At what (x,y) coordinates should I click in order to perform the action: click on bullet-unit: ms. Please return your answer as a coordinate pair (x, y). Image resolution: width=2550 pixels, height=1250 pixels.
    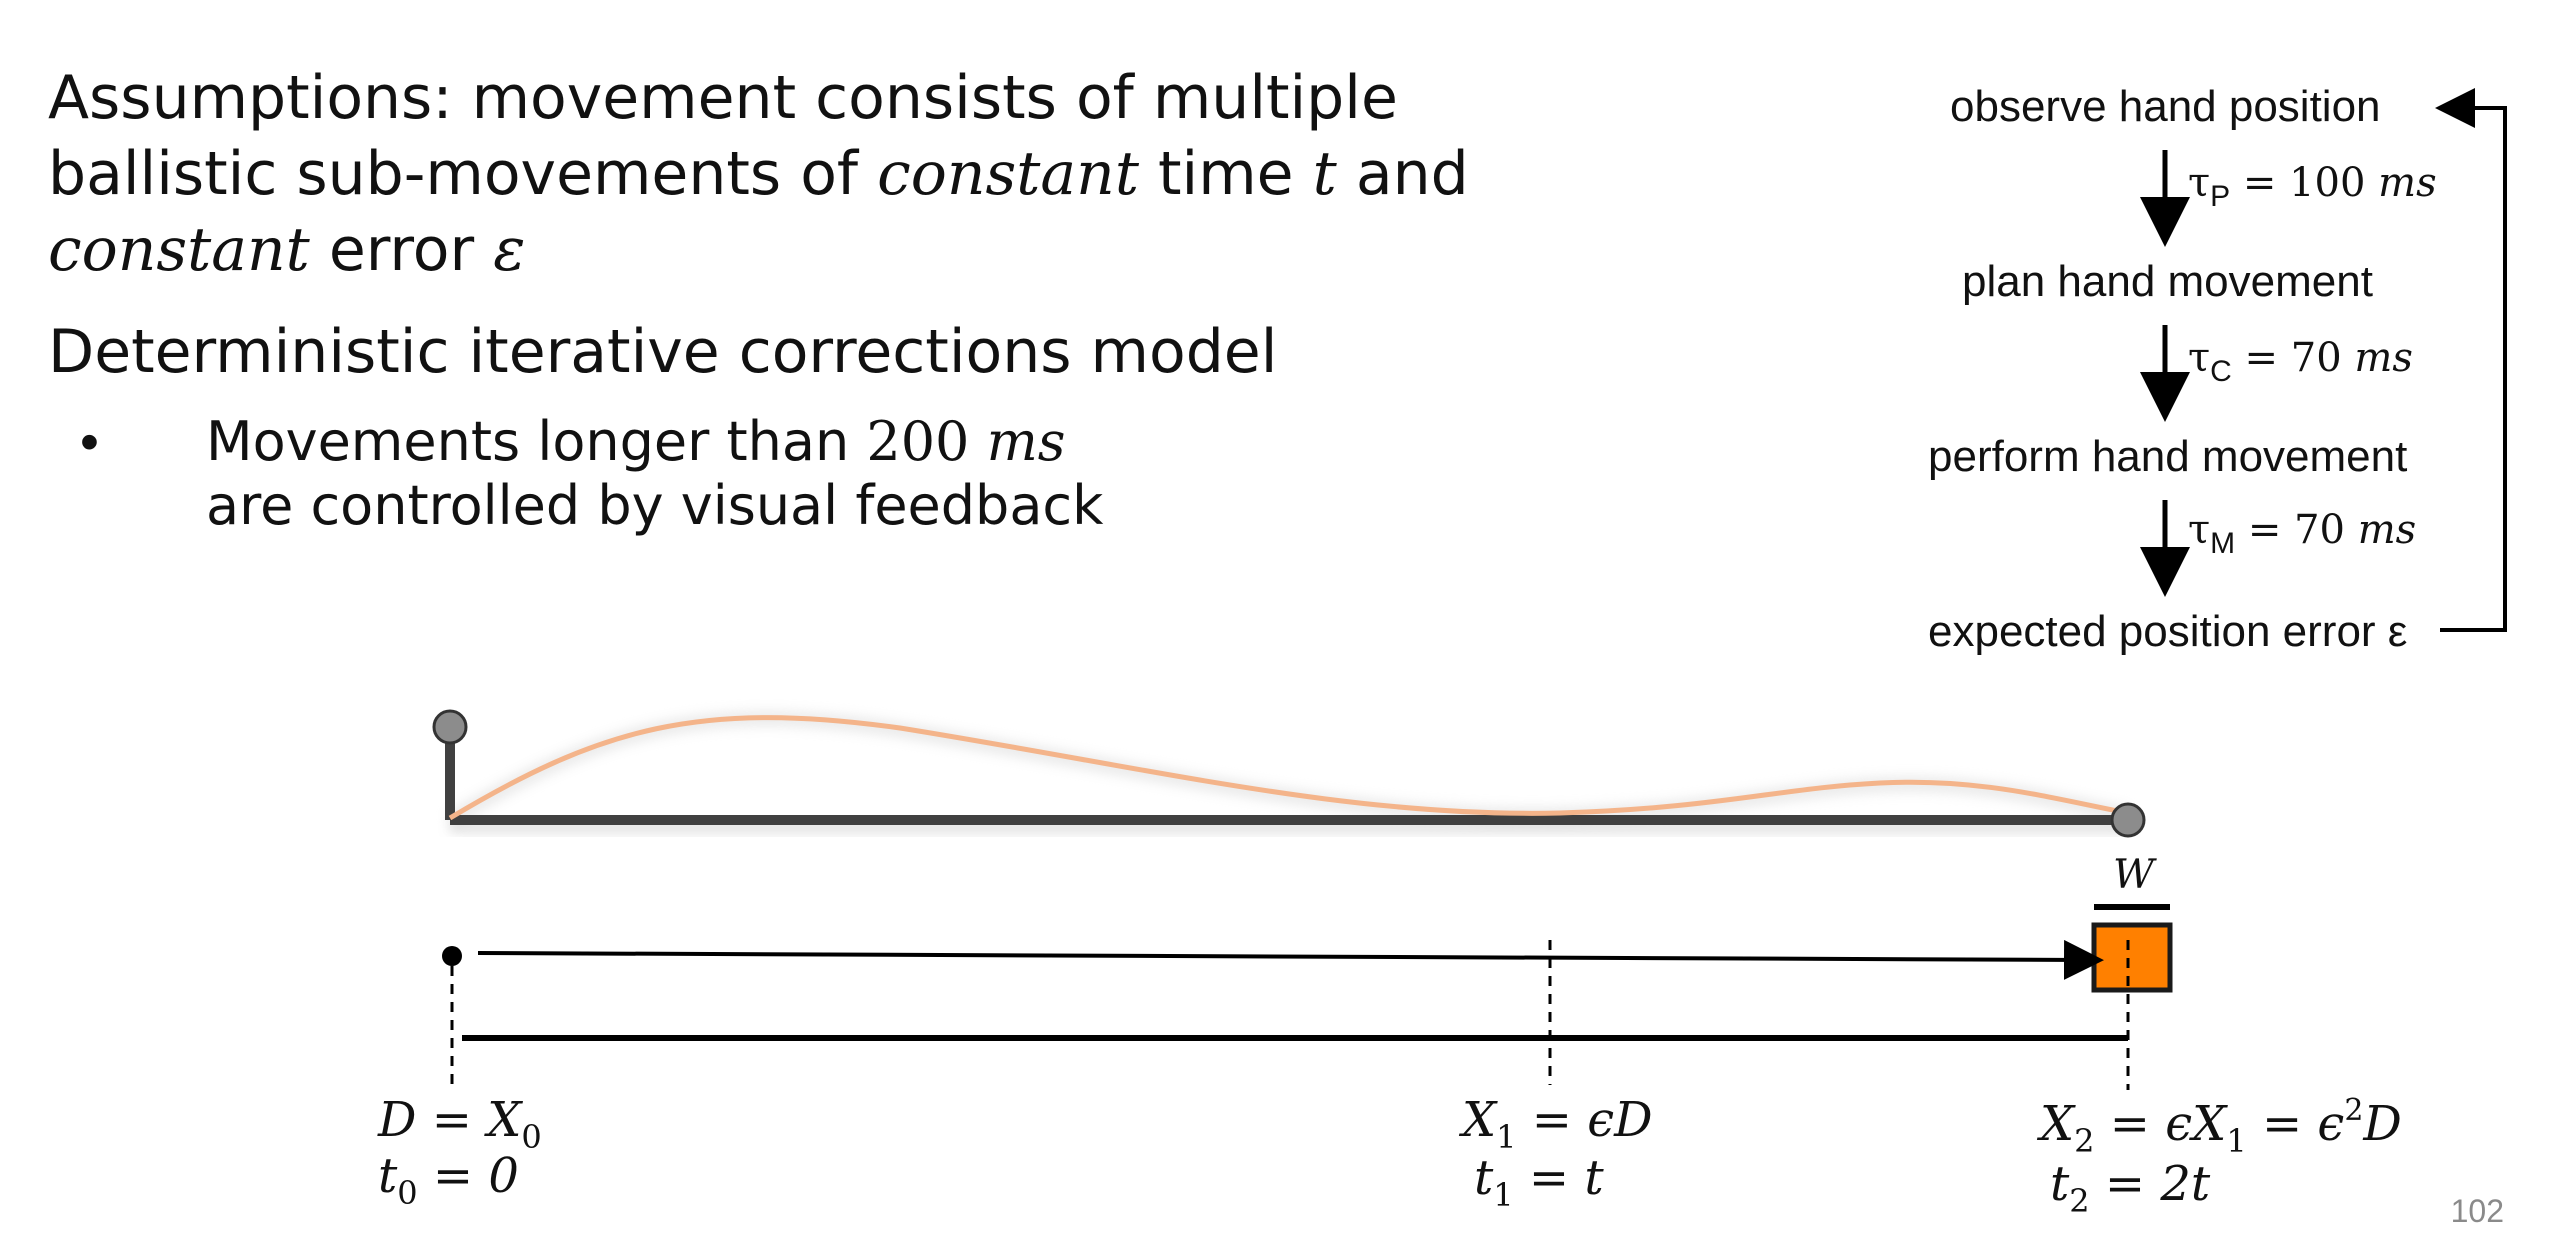
    Looking at the image, I should click on (1026, 441).